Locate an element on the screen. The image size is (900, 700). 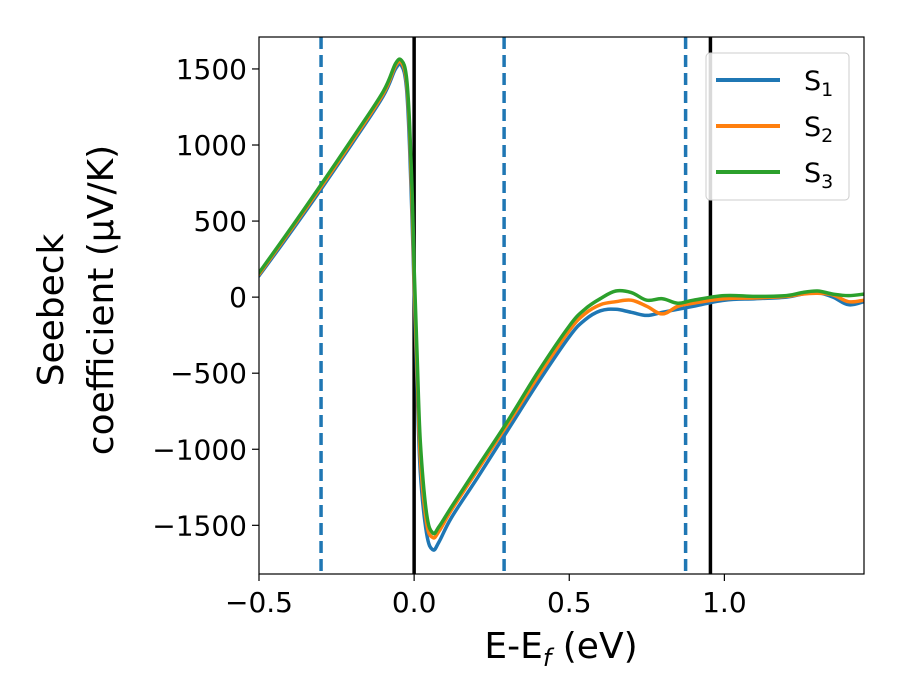
y-tick-label: −500 is located at coordinates (208, 373).